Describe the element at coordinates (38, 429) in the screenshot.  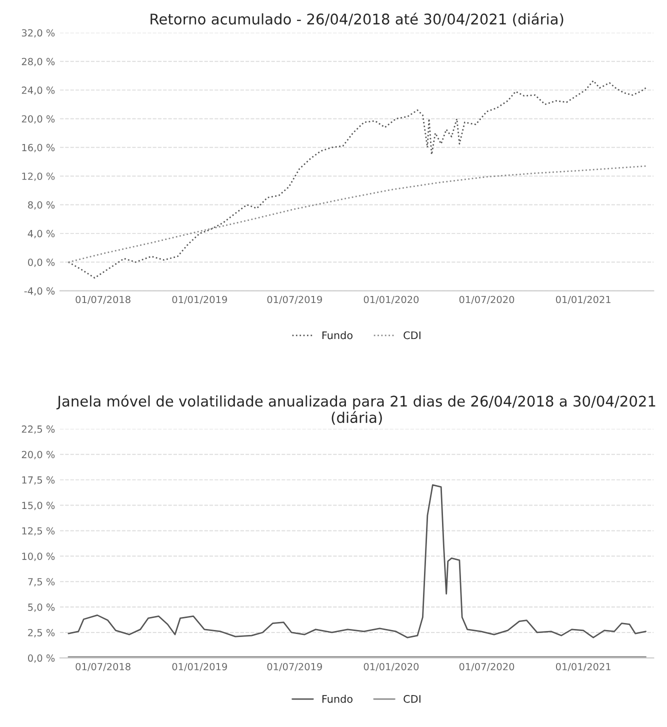
I see `y-tick-label: 22,5 %` at that location.